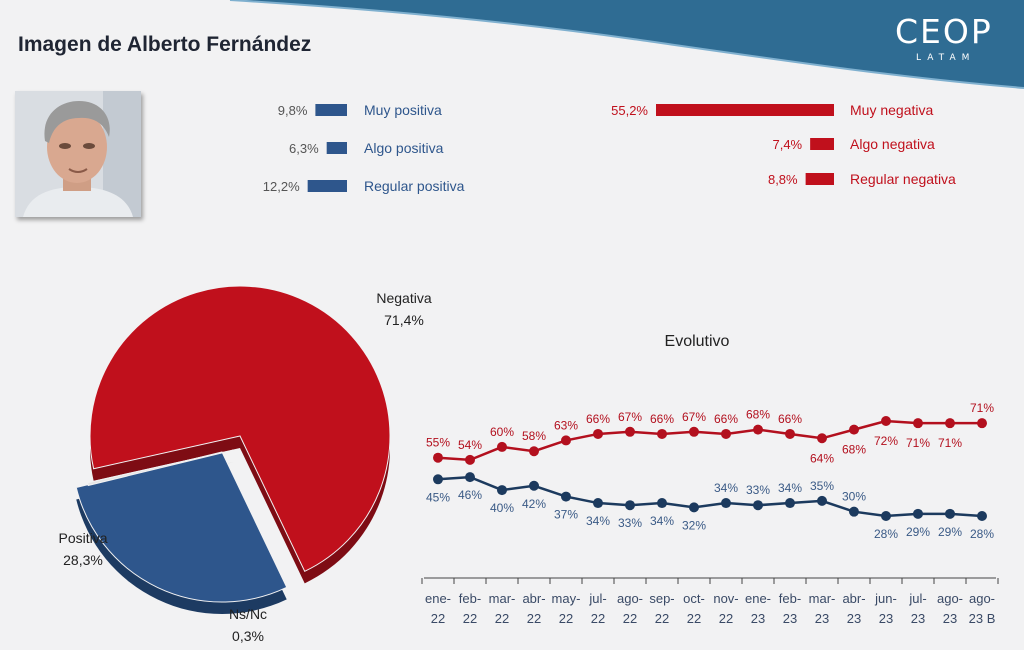 Image resolution: width=1024 pixels, height=650 pixels. I want to click on series-0-label-14: 72%, so click(886, 441).